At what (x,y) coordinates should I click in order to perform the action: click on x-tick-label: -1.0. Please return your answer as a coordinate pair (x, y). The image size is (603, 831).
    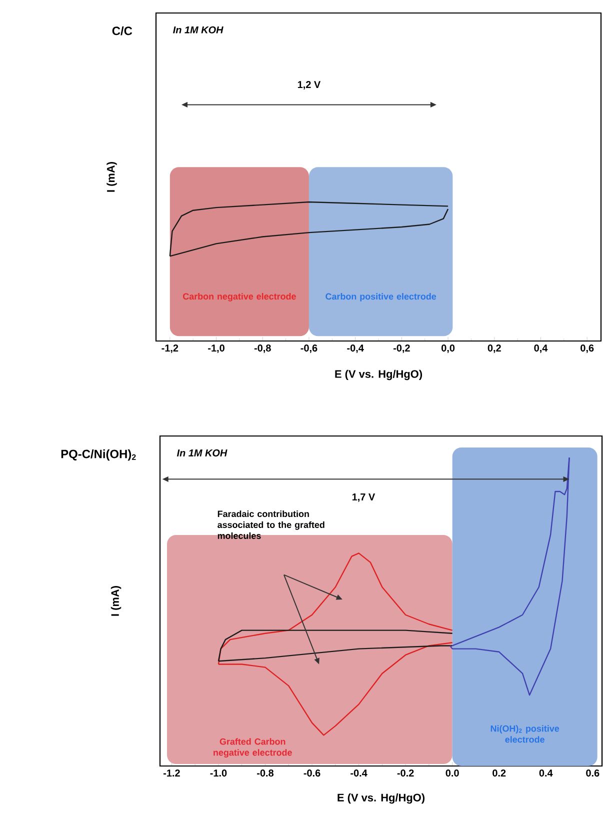
    Looking at the image, I should click on (218, 773).